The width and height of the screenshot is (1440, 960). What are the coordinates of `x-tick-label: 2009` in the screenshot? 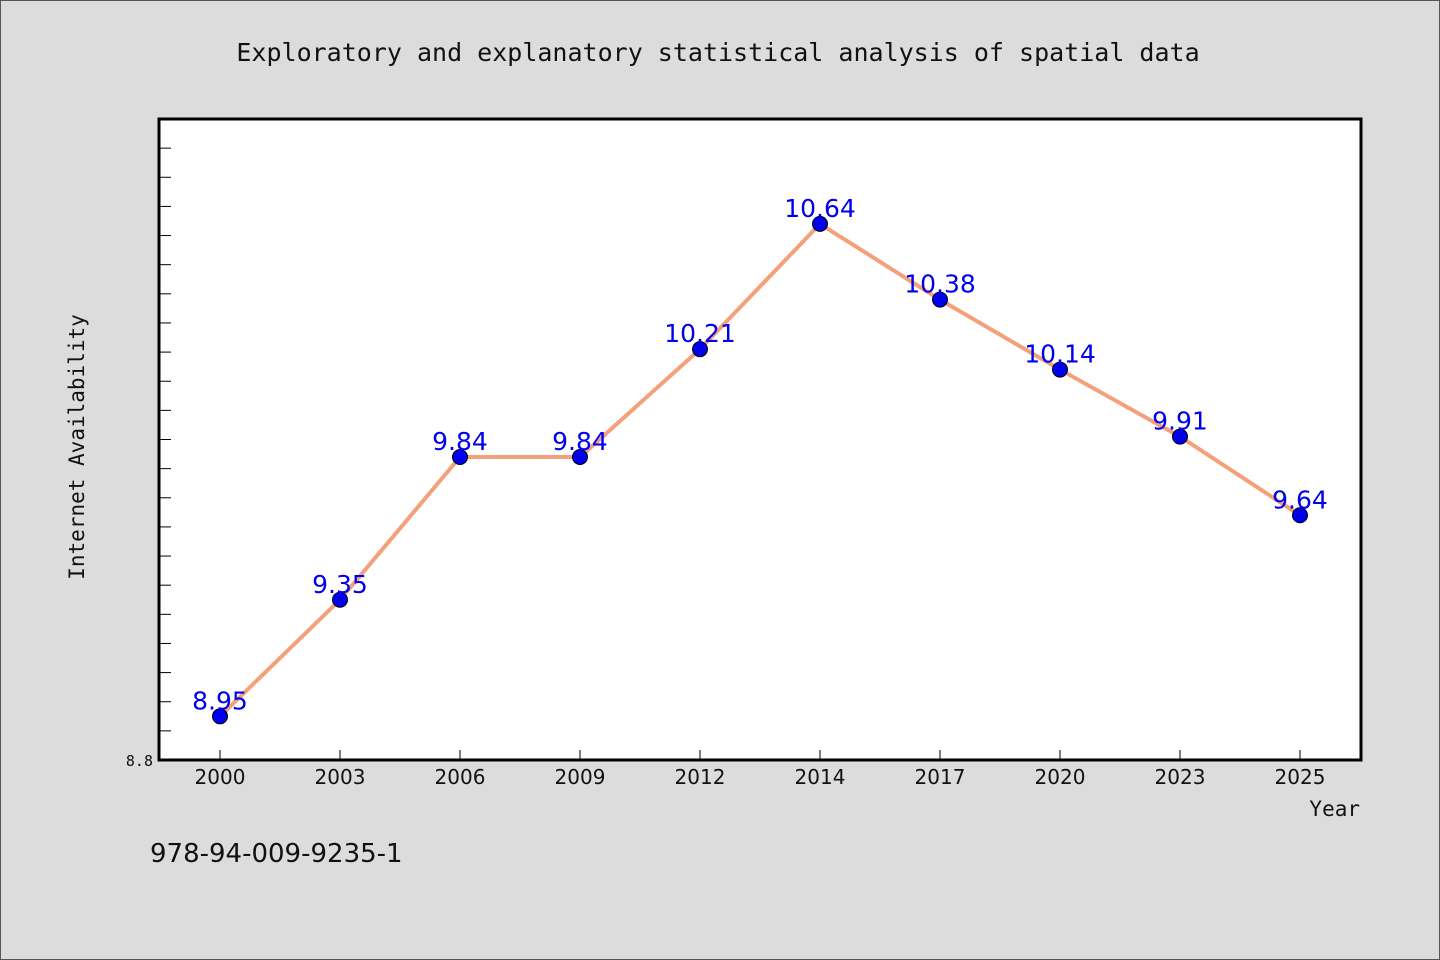 It's located at (580, 777).